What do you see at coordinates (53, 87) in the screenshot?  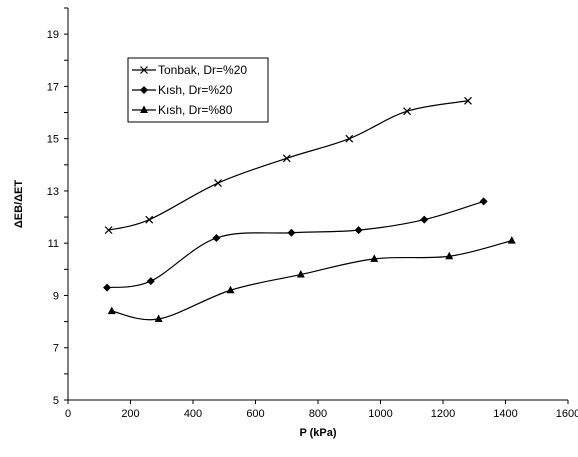 I see `y-tick-label: 17` at bounding box center [53, 87].